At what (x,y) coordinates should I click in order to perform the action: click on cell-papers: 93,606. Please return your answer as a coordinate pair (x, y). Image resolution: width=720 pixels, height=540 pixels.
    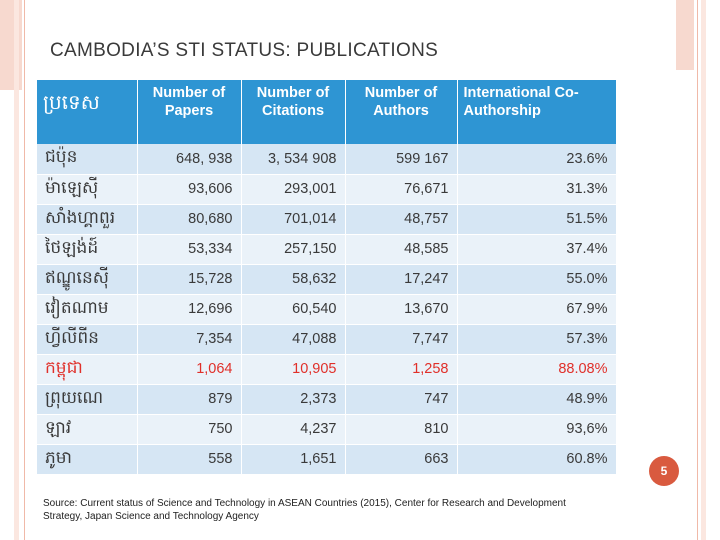
    Looking at the image, I should click on (189, 189).